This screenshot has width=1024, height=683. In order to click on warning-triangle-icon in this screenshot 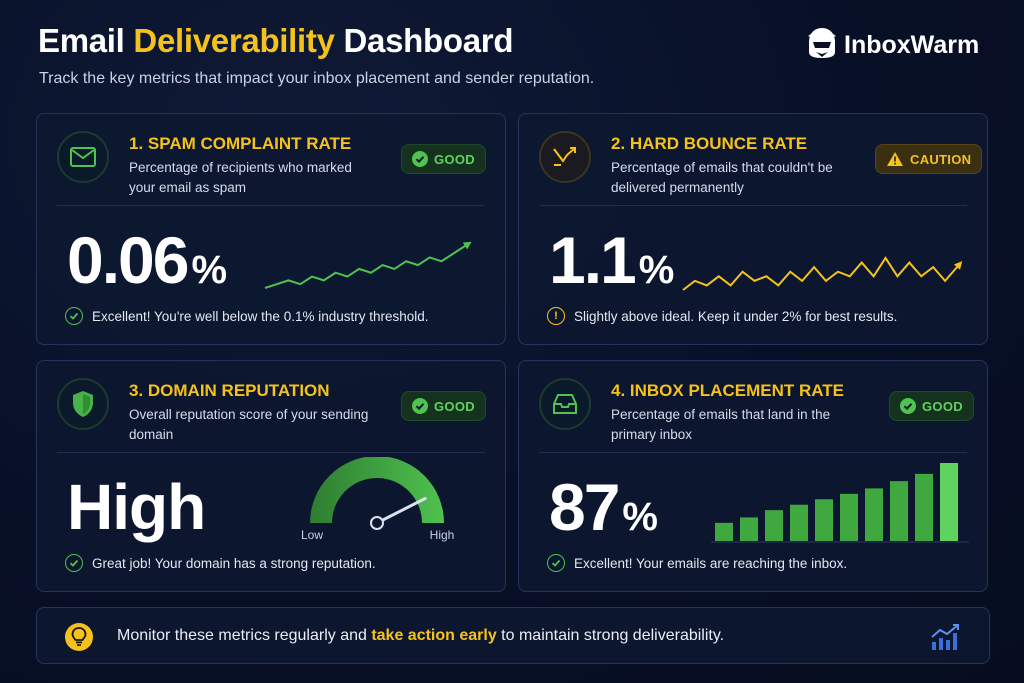, I will do `click(895, 159)`.